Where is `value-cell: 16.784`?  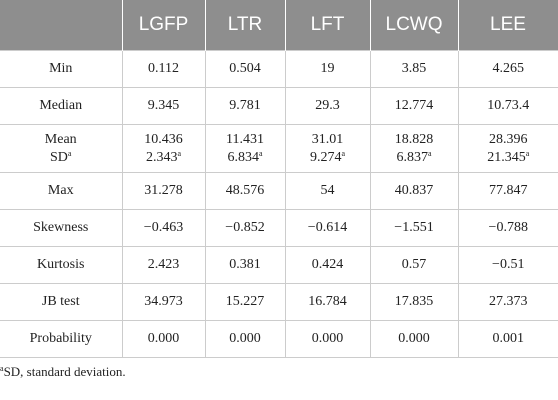
value-cell: 16.784 is located at coordinates (327, 302).